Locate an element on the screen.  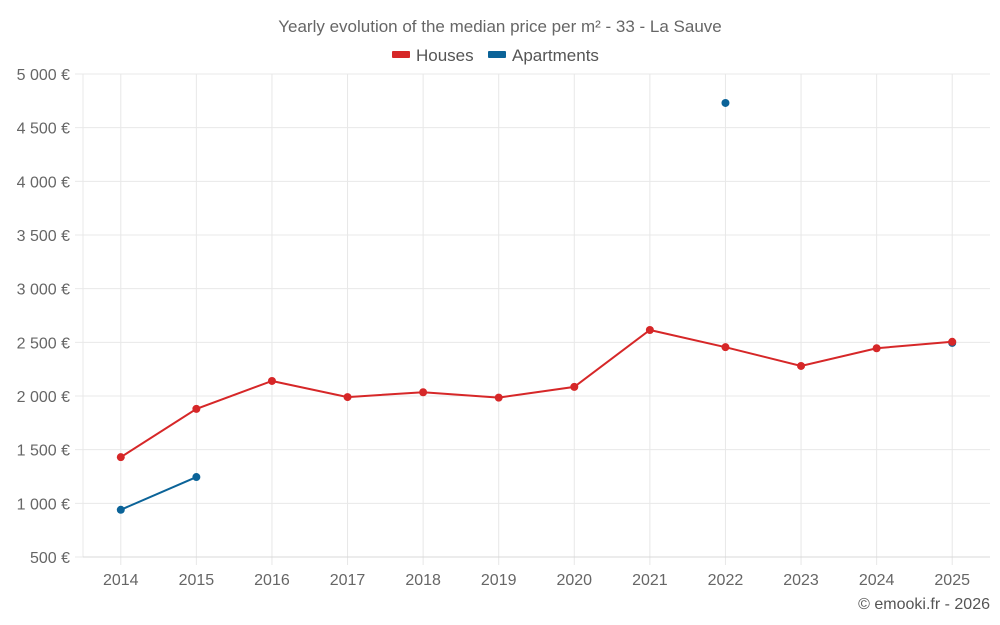
x-tick-label: 2024 is located at coordinates (877, 580).